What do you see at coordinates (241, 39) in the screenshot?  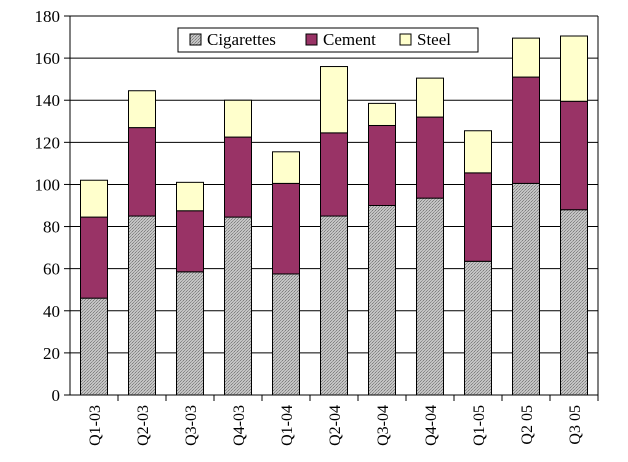 I see `legend-label-cigarettes: Cigarettes` at bounding box center [241, 39].